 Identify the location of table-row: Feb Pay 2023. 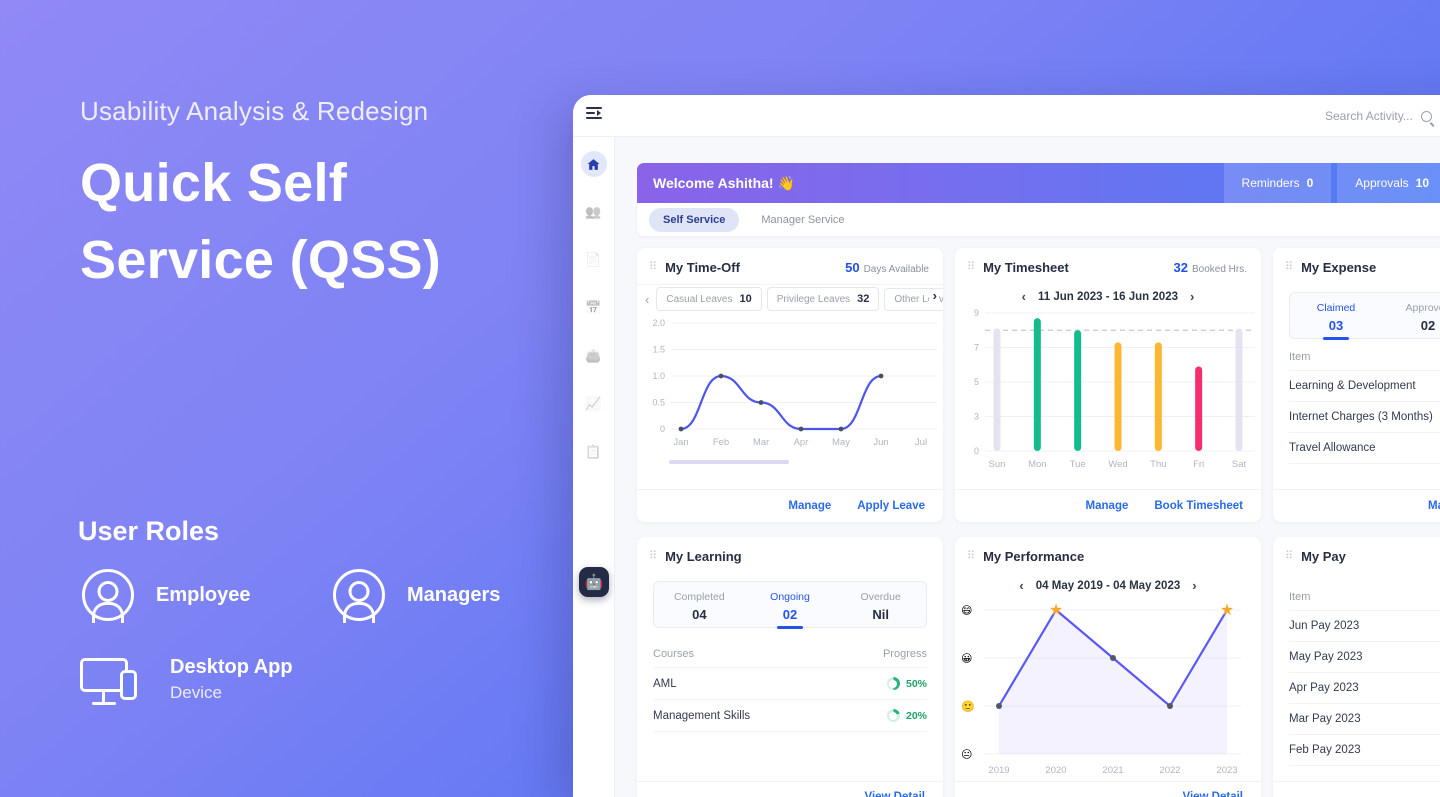
(1364, 750).